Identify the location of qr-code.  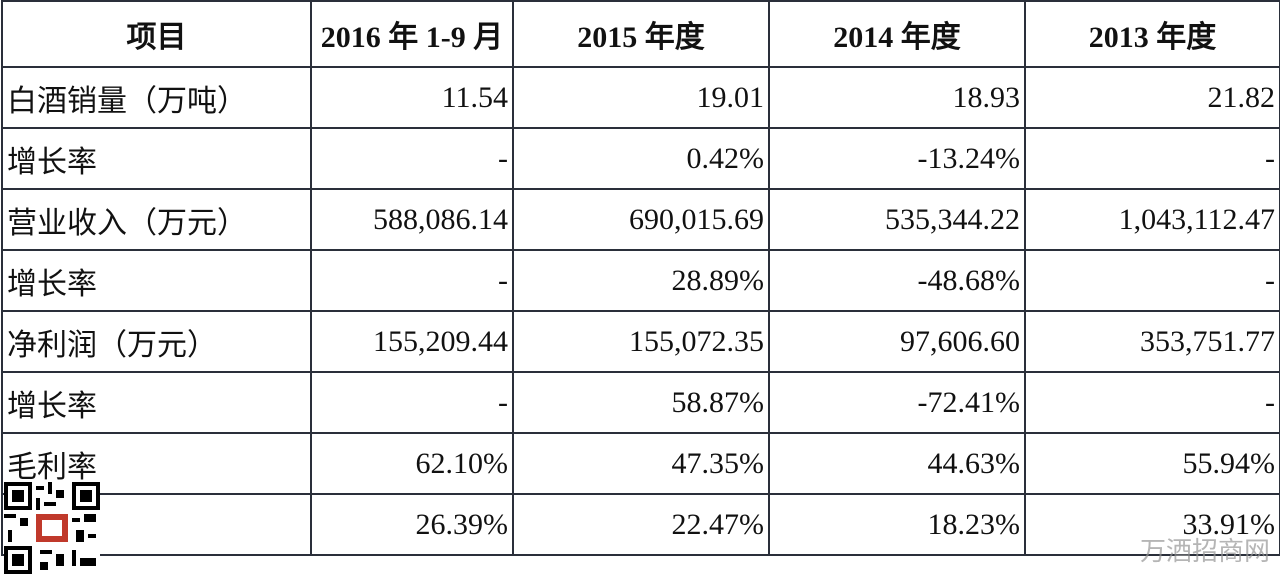
(52, 528).